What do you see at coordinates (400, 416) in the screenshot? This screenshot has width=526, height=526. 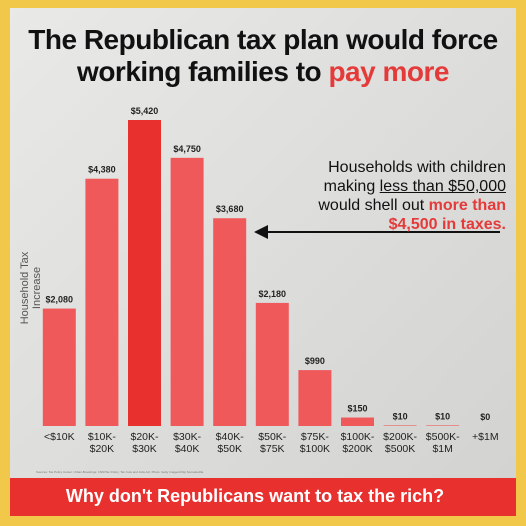 I see `value-label-8: $10` at bounding box center [400, 416].